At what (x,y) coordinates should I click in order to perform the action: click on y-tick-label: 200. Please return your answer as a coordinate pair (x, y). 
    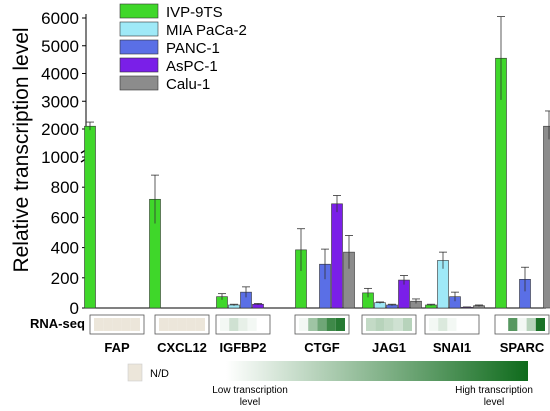
    Looking at the image, I should click on (65, 278).